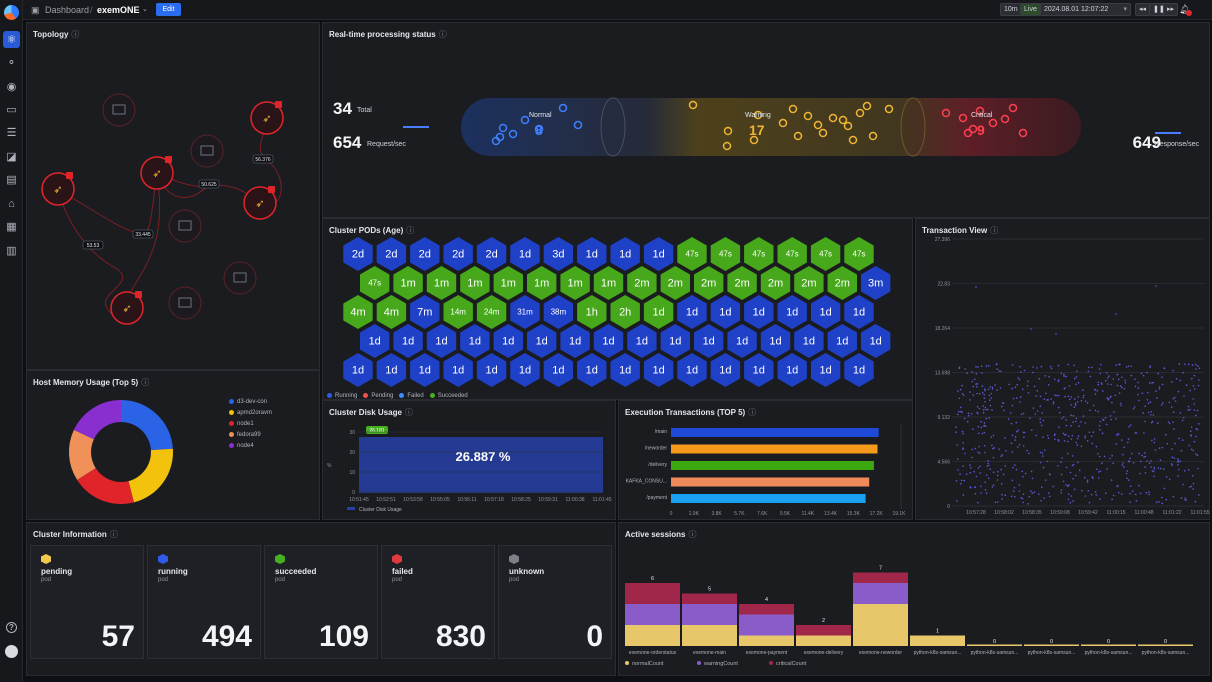 This screenshot has width=1212, height=682. Describe the element at coordinates (250, 402) in the screenshot. I see `legend-item: d3-dev-con` at that location.